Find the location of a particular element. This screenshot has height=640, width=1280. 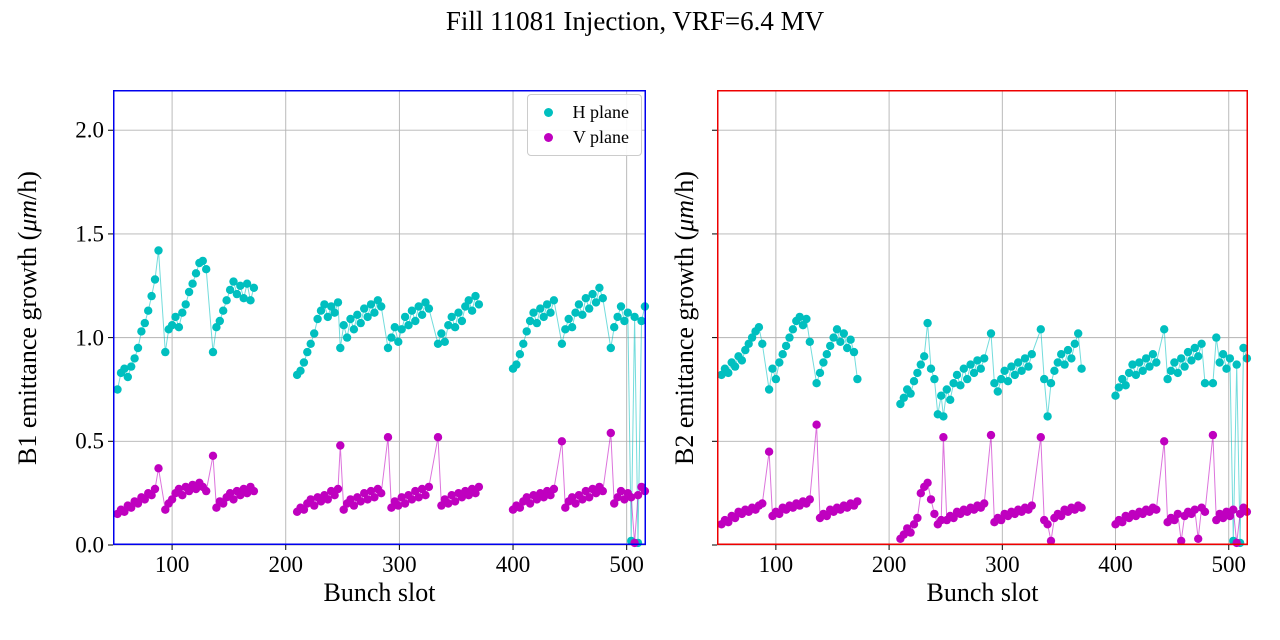

b1-series-v-plane is located at coordinates (381, 488).